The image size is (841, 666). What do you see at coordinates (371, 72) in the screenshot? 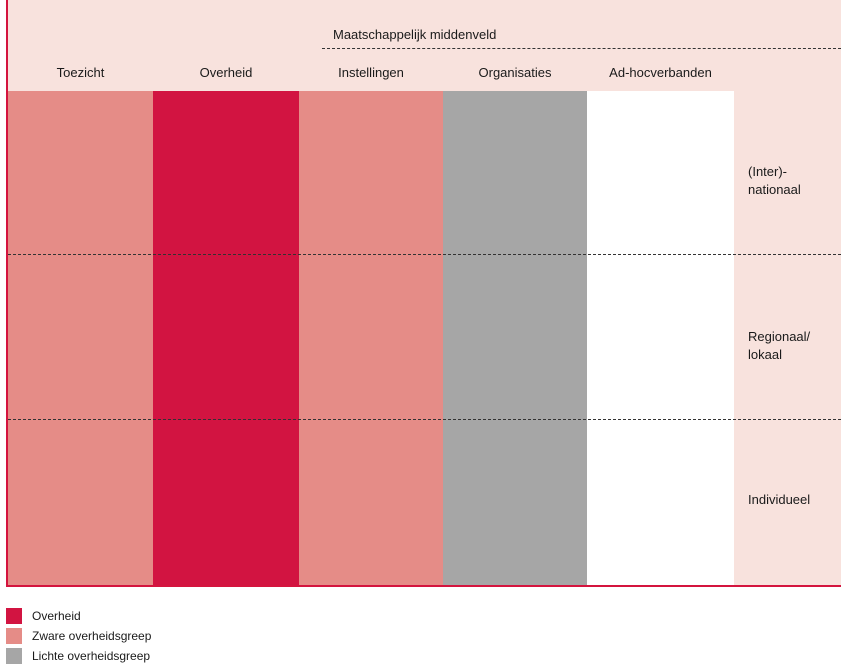
I see `header-instellingen: Instellingen` at bounding box center [371, 72].